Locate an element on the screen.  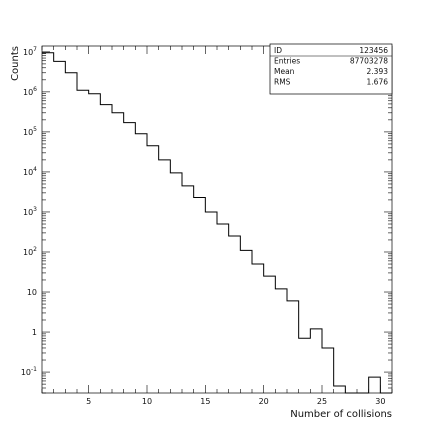
stats-label-mean: Mean is located at coordinates (284, 71).